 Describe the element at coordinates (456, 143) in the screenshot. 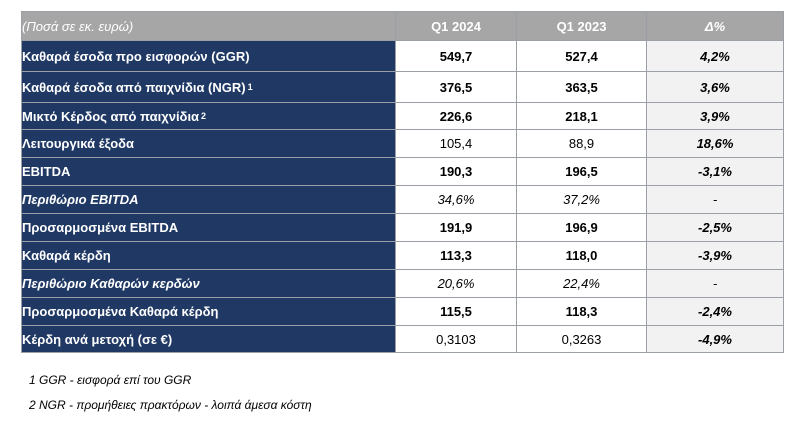

I see `cell-q1-2024: 105,4` at that location.